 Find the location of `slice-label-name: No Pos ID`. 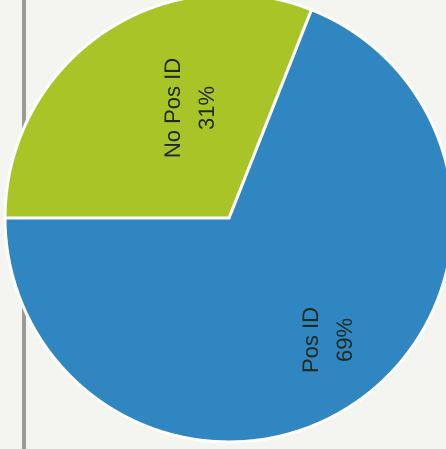

slice-label-name: No Pos ID is located at coordinates (172, 108).